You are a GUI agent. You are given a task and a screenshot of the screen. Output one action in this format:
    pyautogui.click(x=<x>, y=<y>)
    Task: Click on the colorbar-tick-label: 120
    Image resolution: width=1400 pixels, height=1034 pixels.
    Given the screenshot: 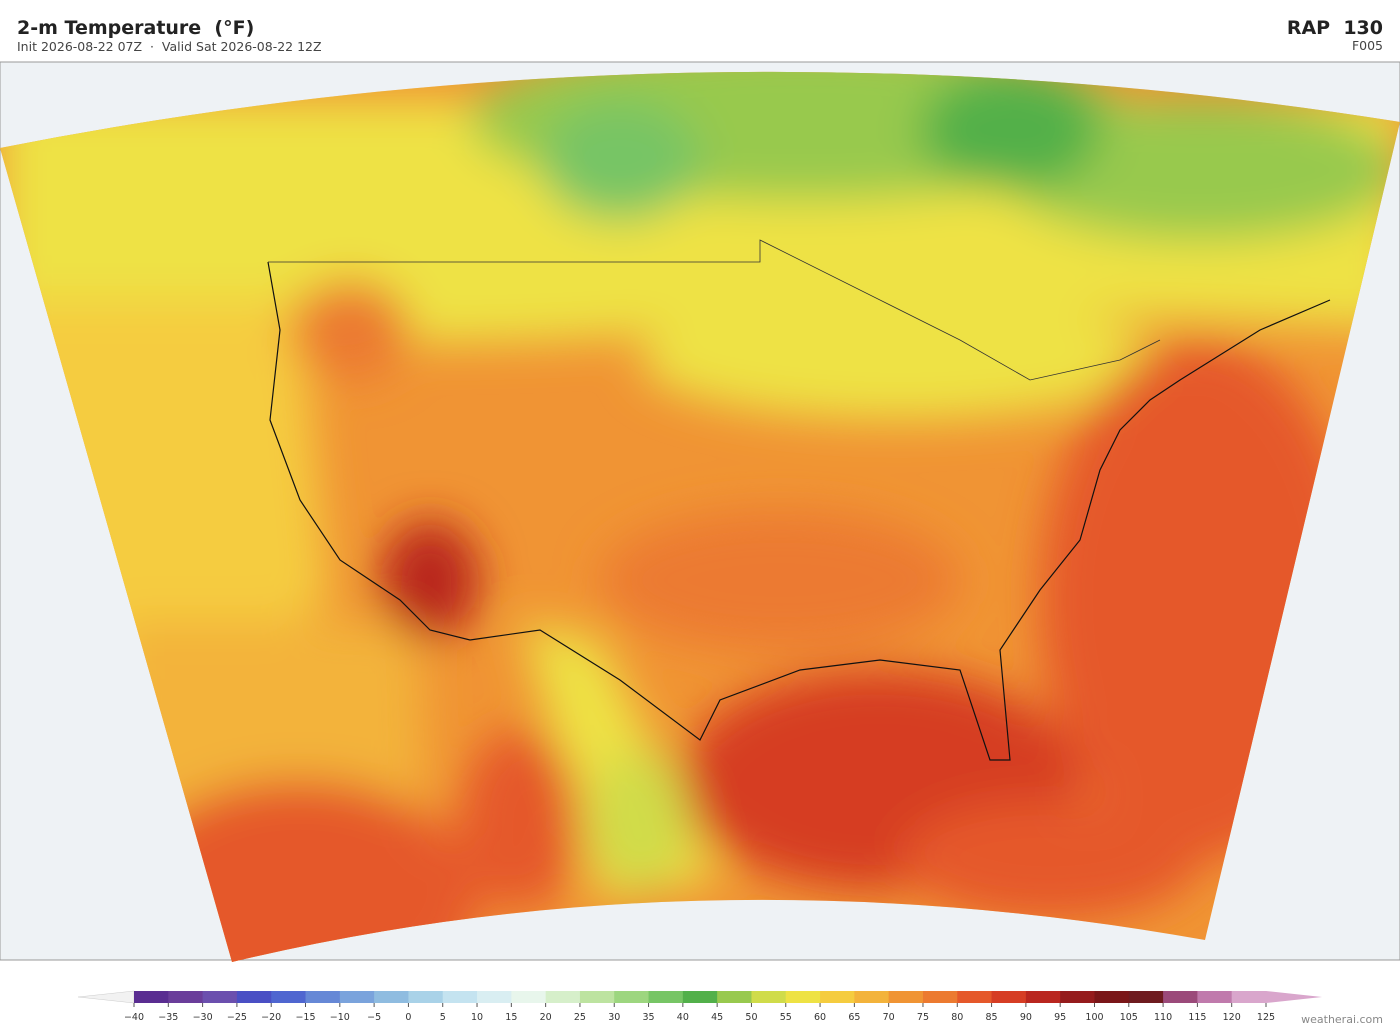 What is the action you would take?
    pyautogui.click(x=1232, y=1017)
    